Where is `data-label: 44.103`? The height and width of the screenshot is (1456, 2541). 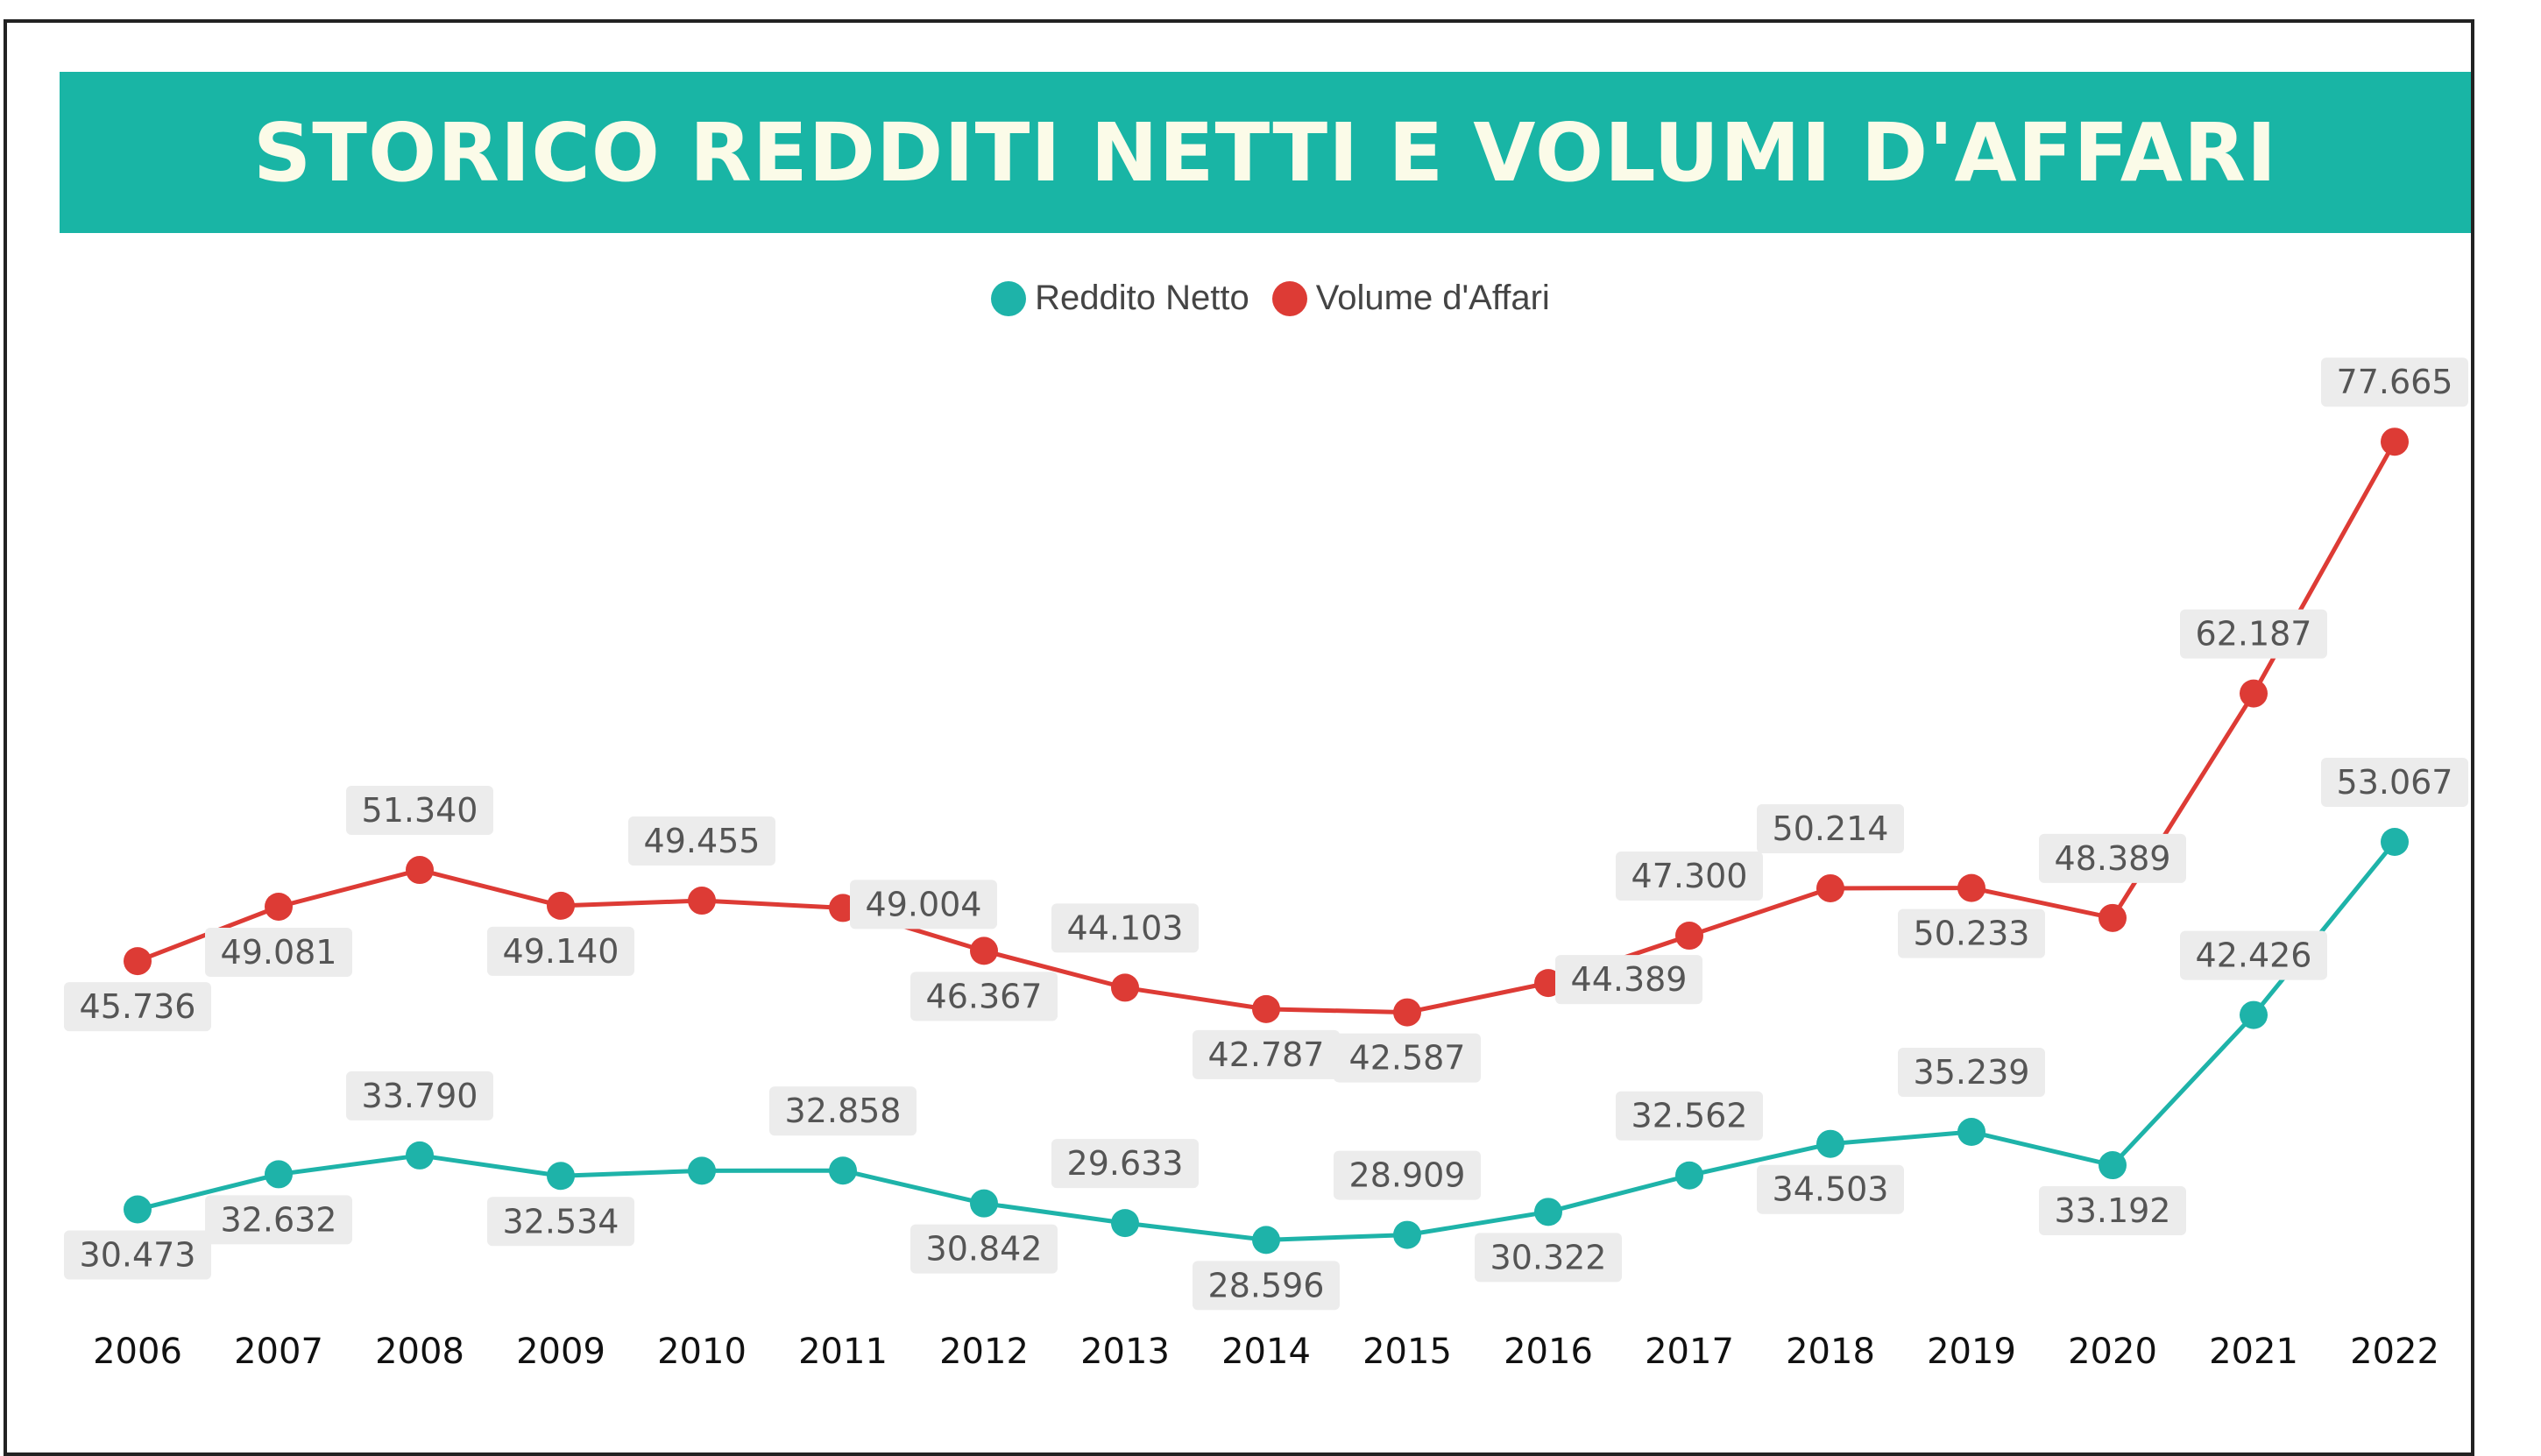 data-label: 44.103 is located at coordinates (1125, 927).